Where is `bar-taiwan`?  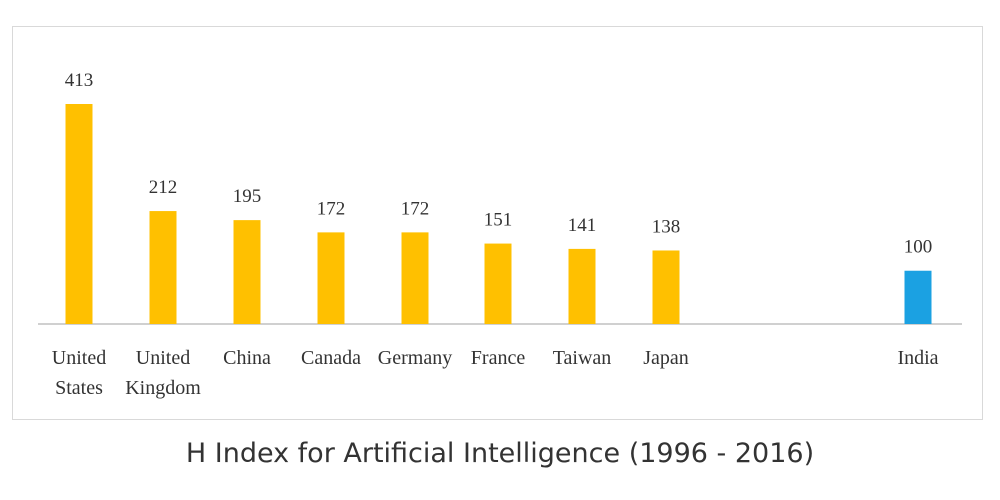
bar-taiwan is located at coordinates (582, 286).